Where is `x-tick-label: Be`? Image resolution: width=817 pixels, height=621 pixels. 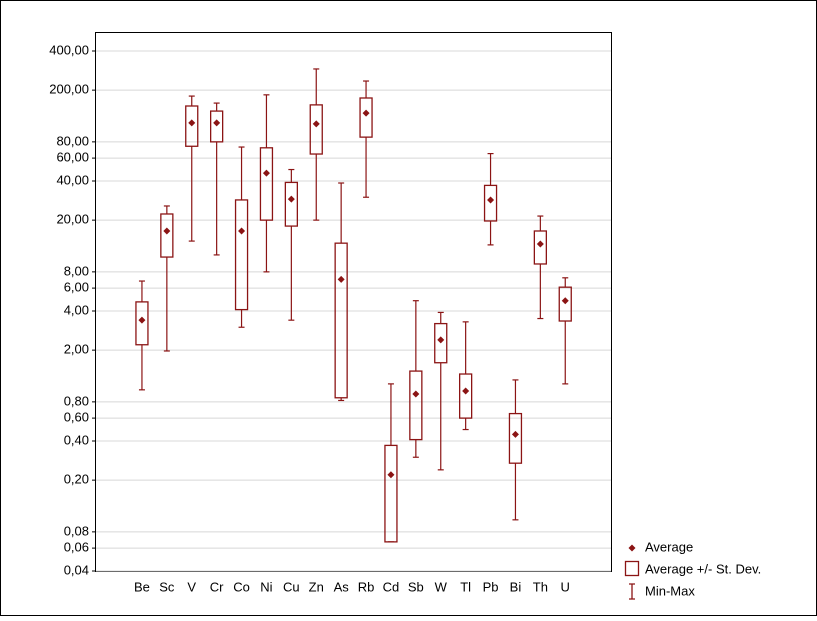 x-tick-label: Be is located at coordinates (142, 586).